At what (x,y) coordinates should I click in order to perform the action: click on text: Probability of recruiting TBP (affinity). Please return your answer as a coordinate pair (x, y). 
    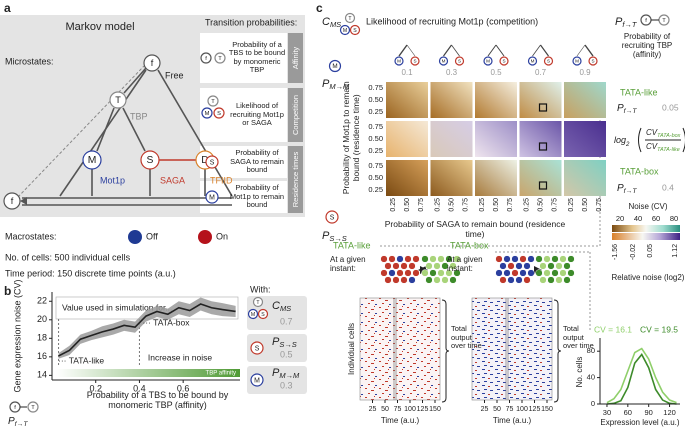
    Looking at the image, I should click on (647, 46).